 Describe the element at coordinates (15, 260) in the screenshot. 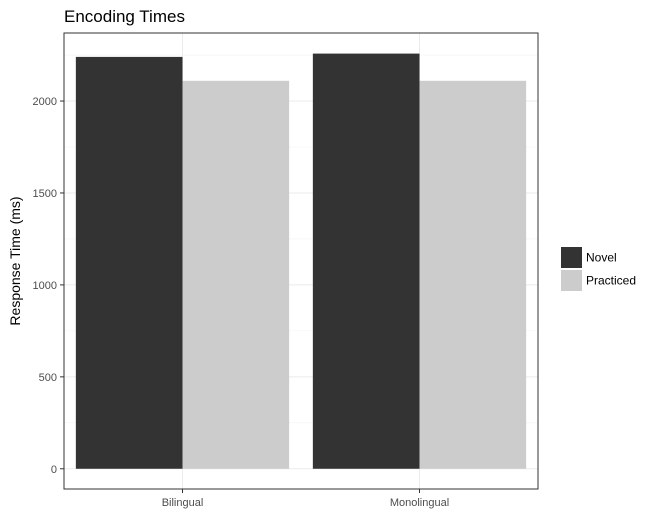

I see `y-axis-title: Response Time (ms)` at that location.